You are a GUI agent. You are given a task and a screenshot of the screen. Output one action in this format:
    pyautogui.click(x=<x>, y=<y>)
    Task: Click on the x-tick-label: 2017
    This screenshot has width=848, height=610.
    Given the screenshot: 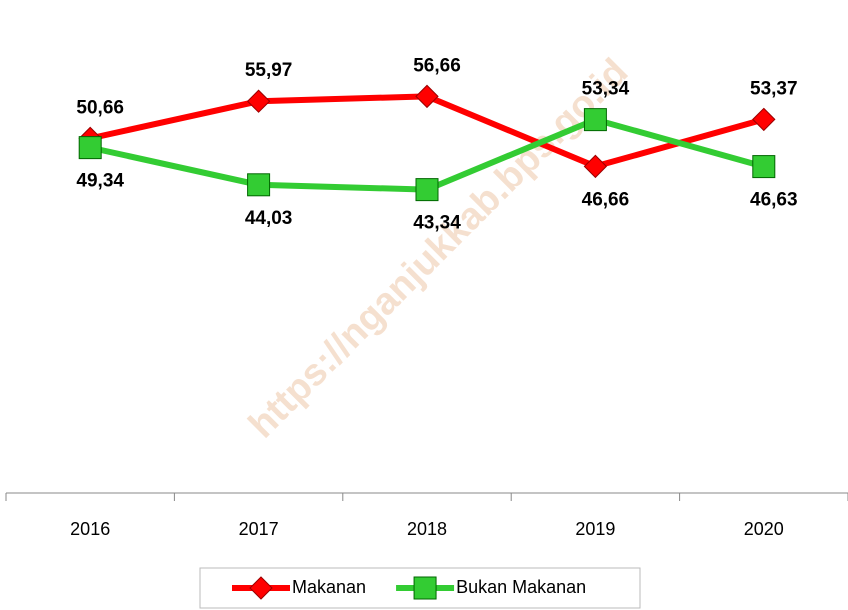 What is the action you would take?
    pyautogui.click(x=259, y=529)
    